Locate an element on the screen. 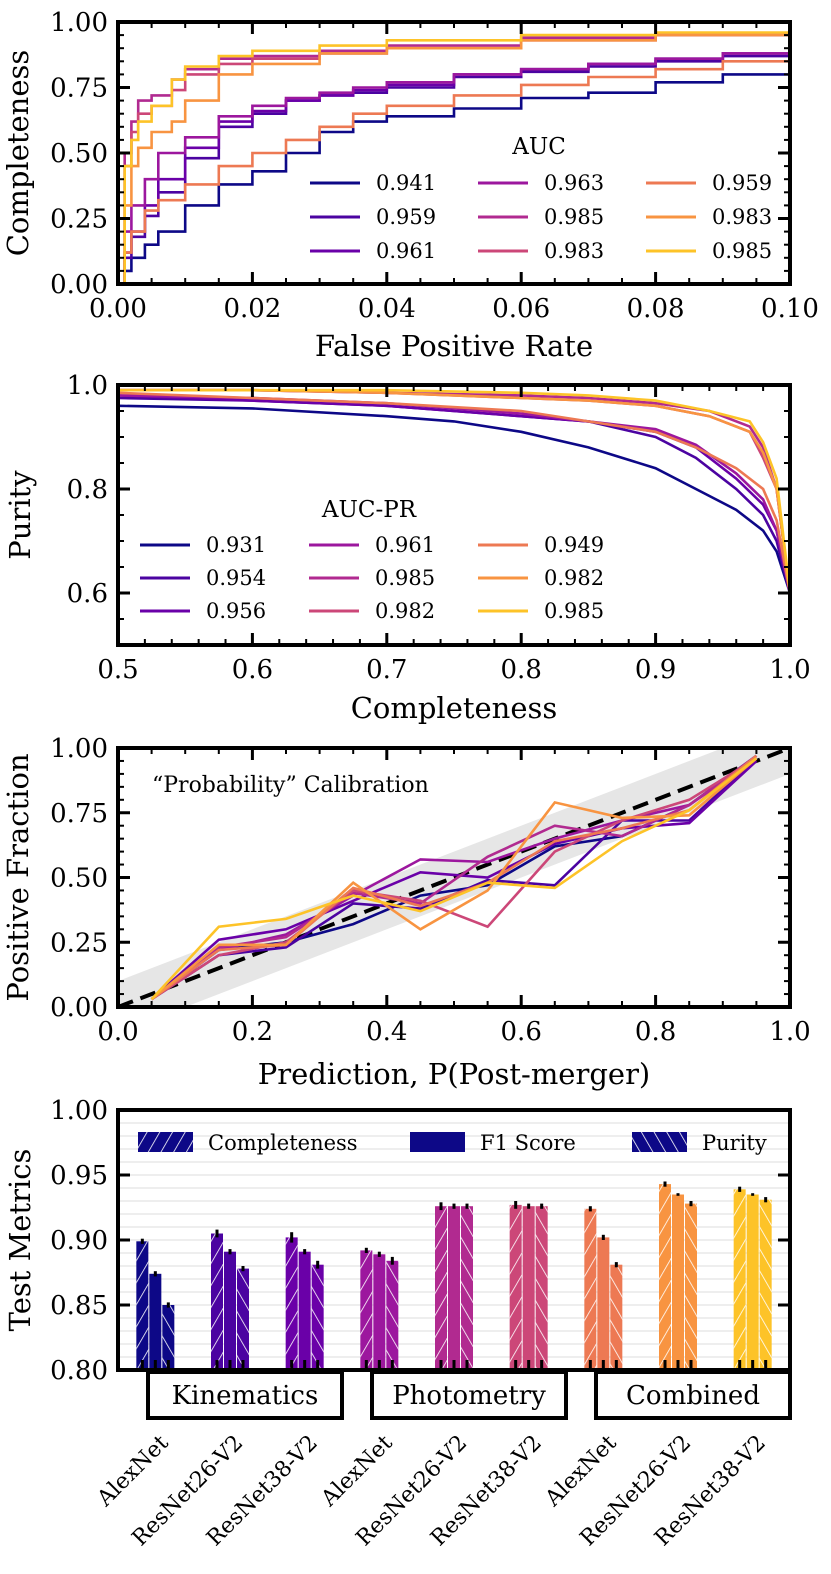 Image resolution: width=831 pixels, height=1574 pixels. group-label: Kinematics is located at coordinates (245, 1396).